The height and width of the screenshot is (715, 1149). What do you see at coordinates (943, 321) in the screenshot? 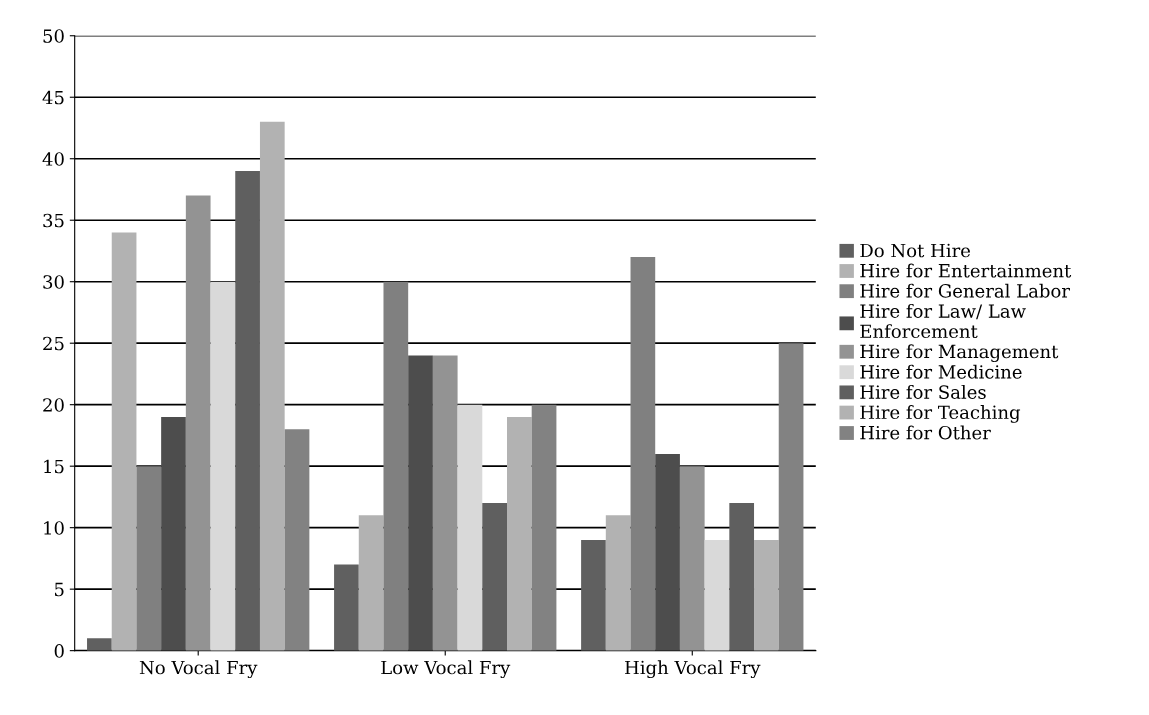
I see `legend-label: Hire for Law/ Law Enforcement` at bounding box center [943, 321].